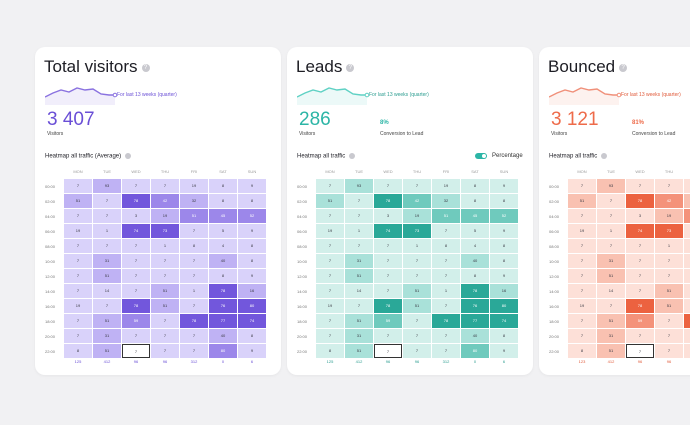 The image size is (690, 425). I want to click on heatmap-cell: 59, so click(388, 321).